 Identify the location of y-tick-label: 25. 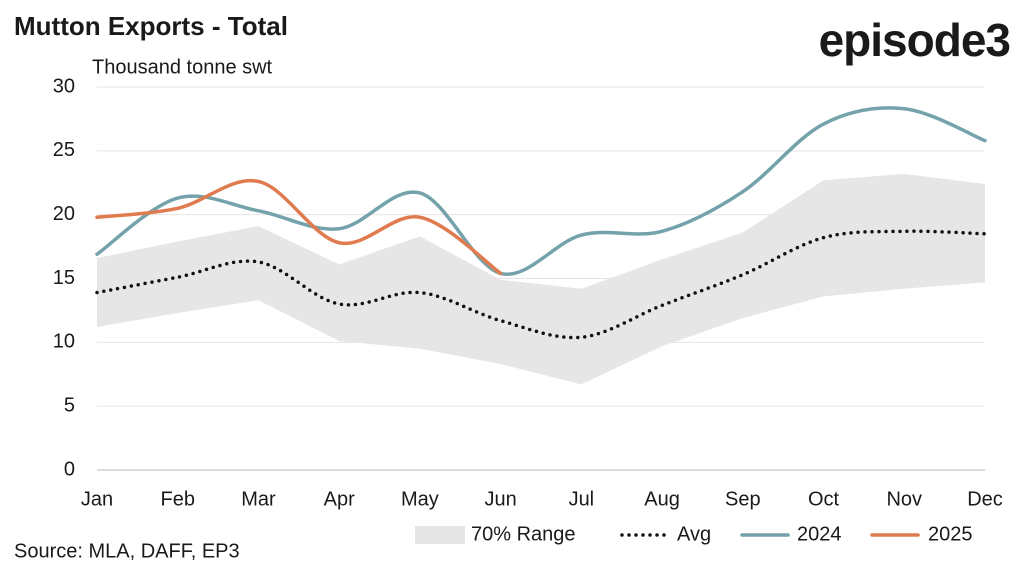
(64, 150).